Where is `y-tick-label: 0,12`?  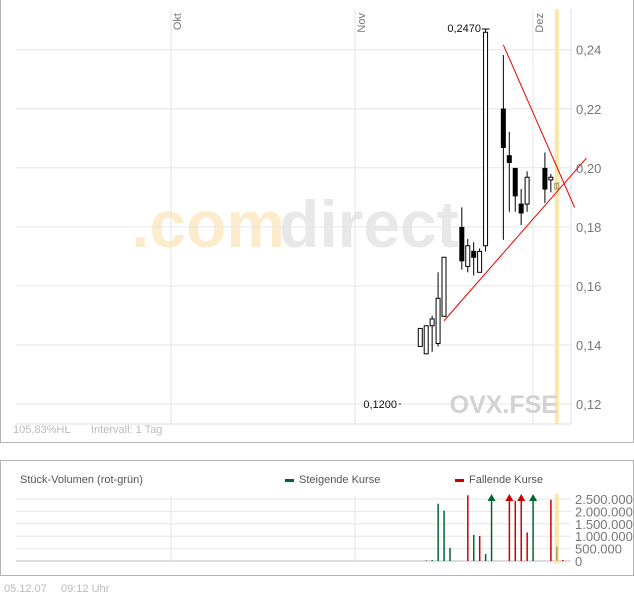 y-tick-label: 0,12 is located at coordinates (588, 404).